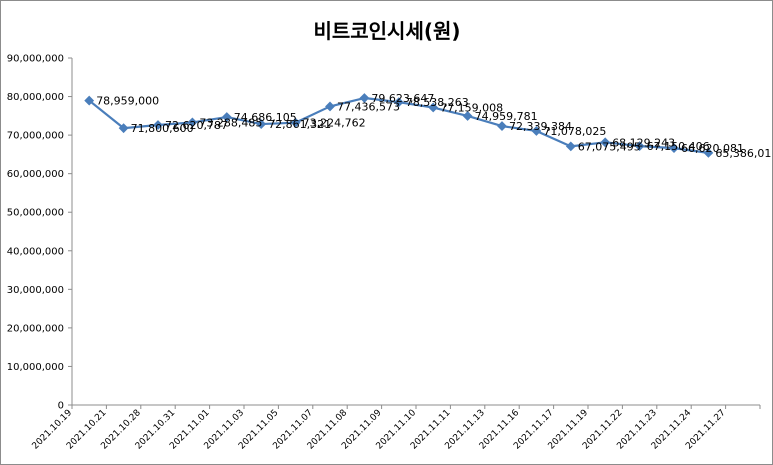 This screenshot has height=465, width=773. What do you see at coordinates (61, 406) in the screenshot?
I see `y-tick-label: 0` at bounding box center [61, 406].